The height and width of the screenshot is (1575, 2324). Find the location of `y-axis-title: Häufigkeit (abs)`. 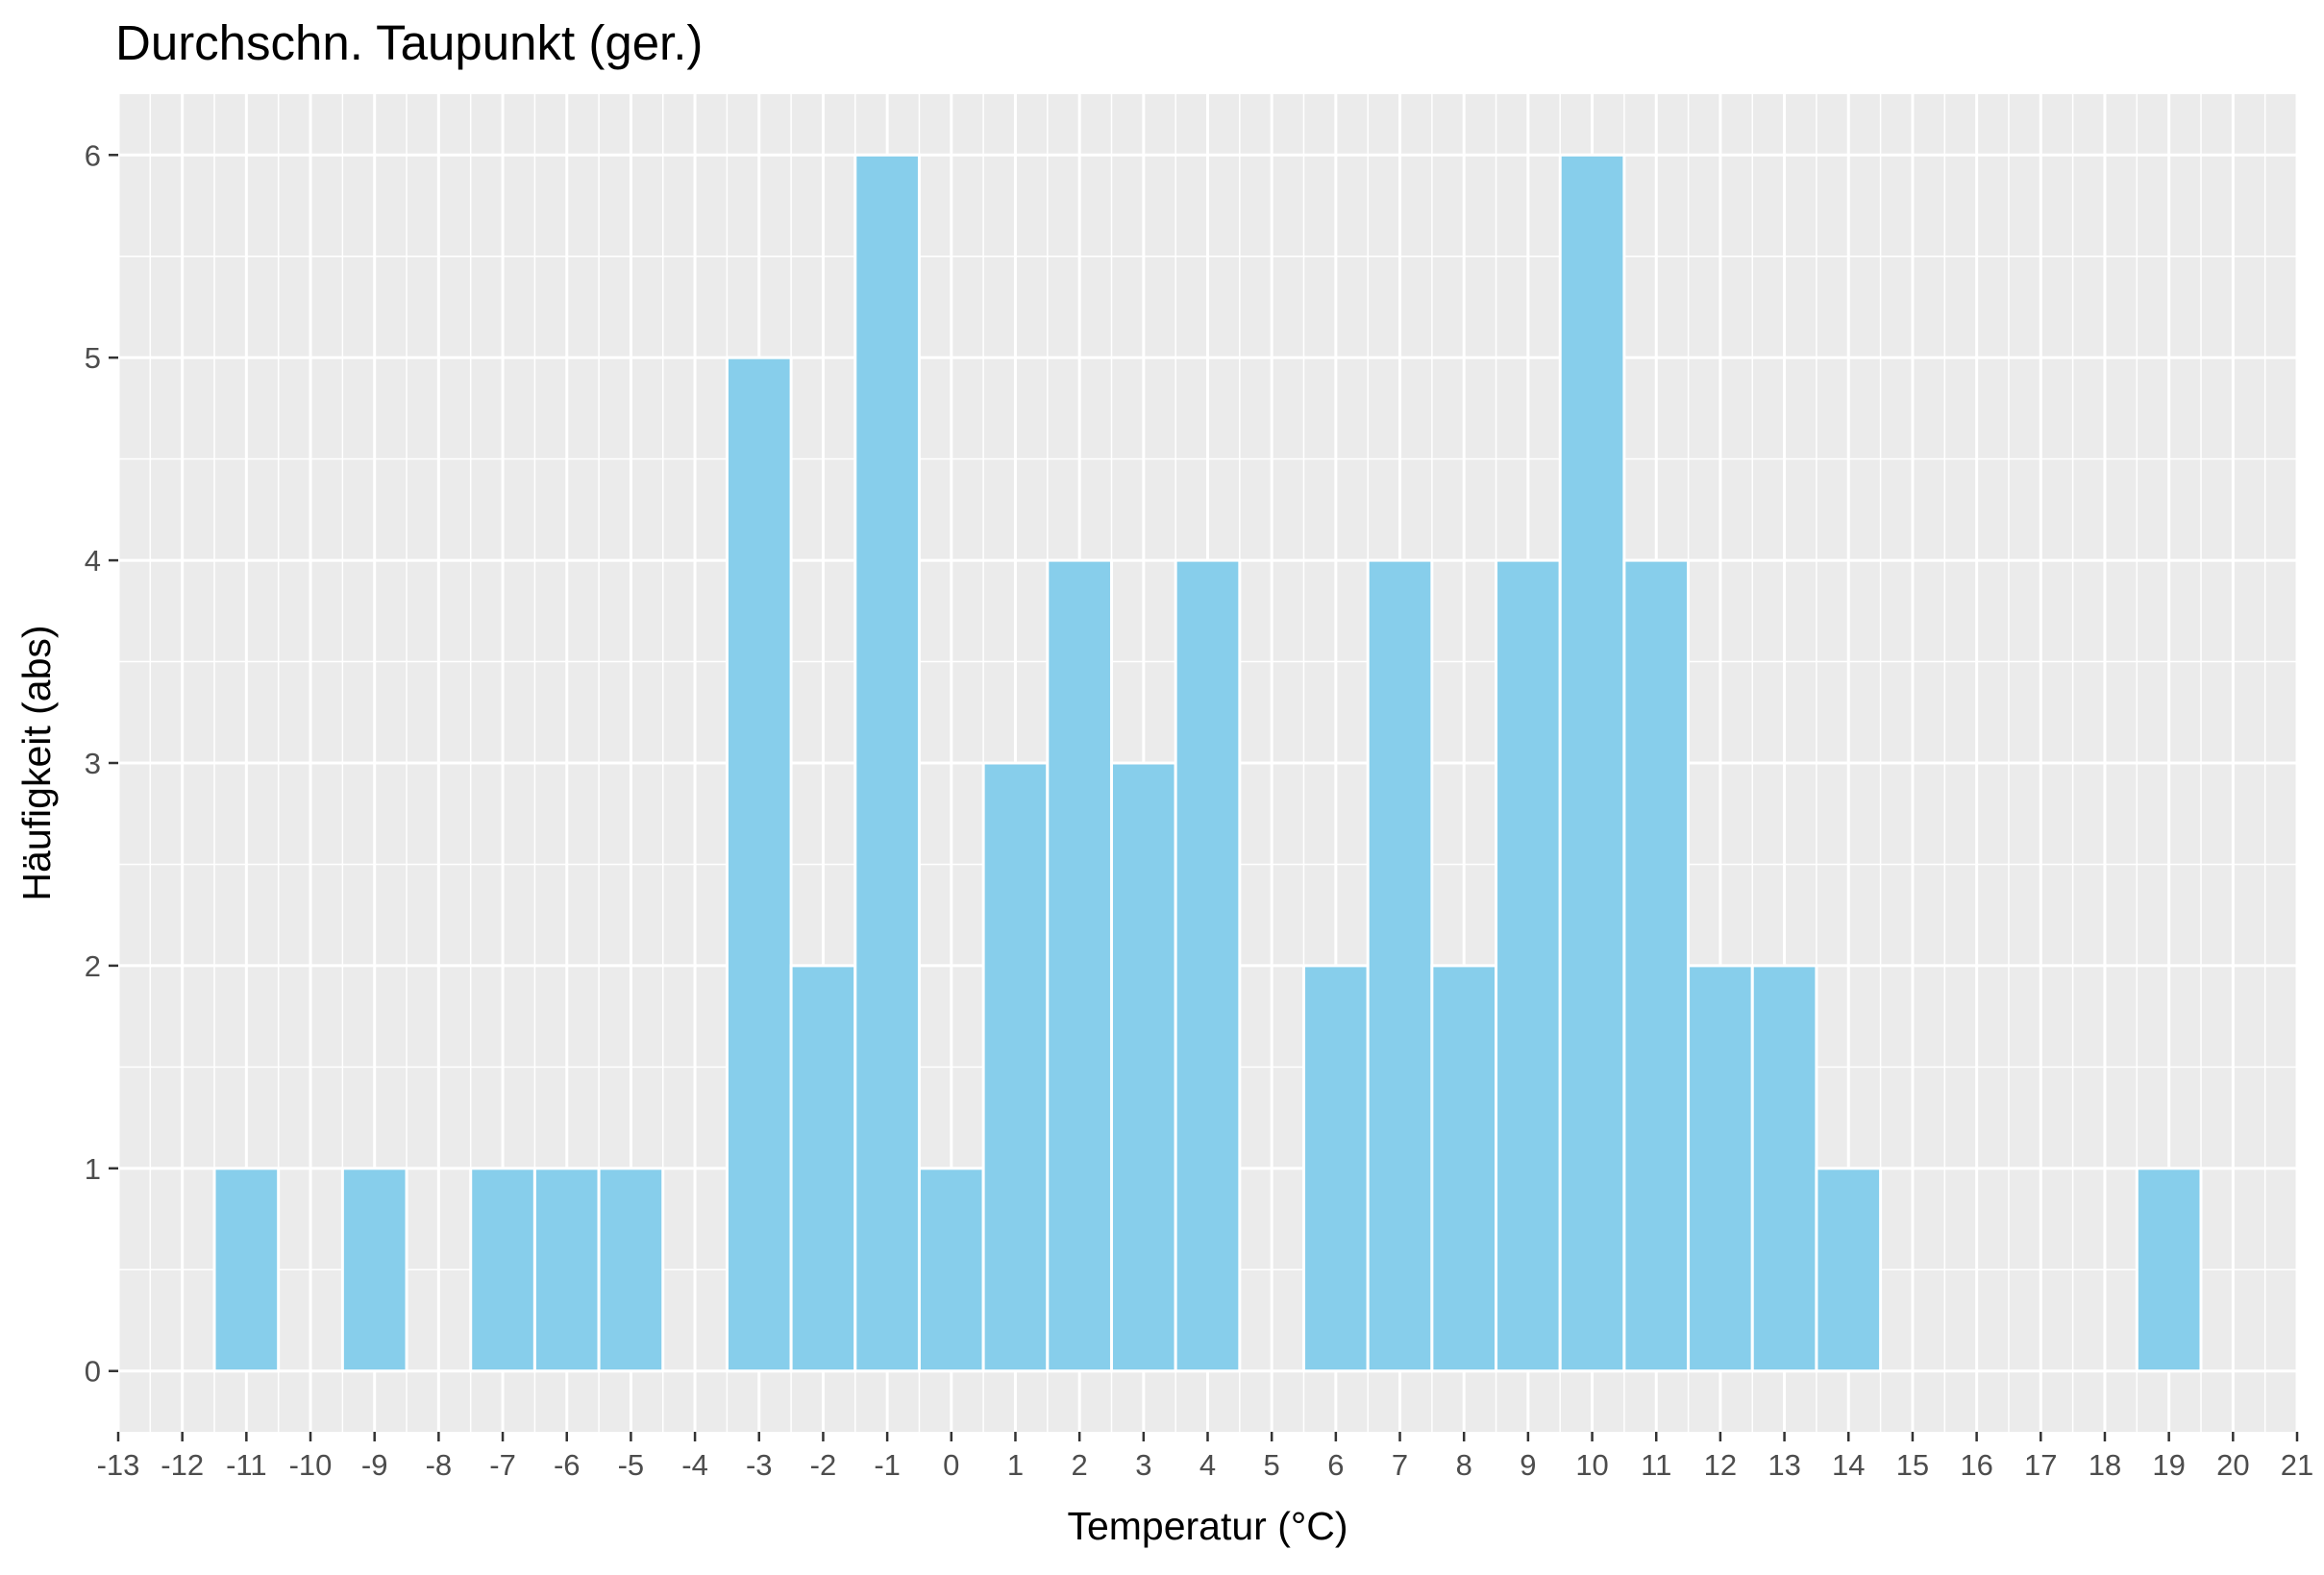

y-axis-title: Häufigkeit (abs) is located at coordinates (36, 762).